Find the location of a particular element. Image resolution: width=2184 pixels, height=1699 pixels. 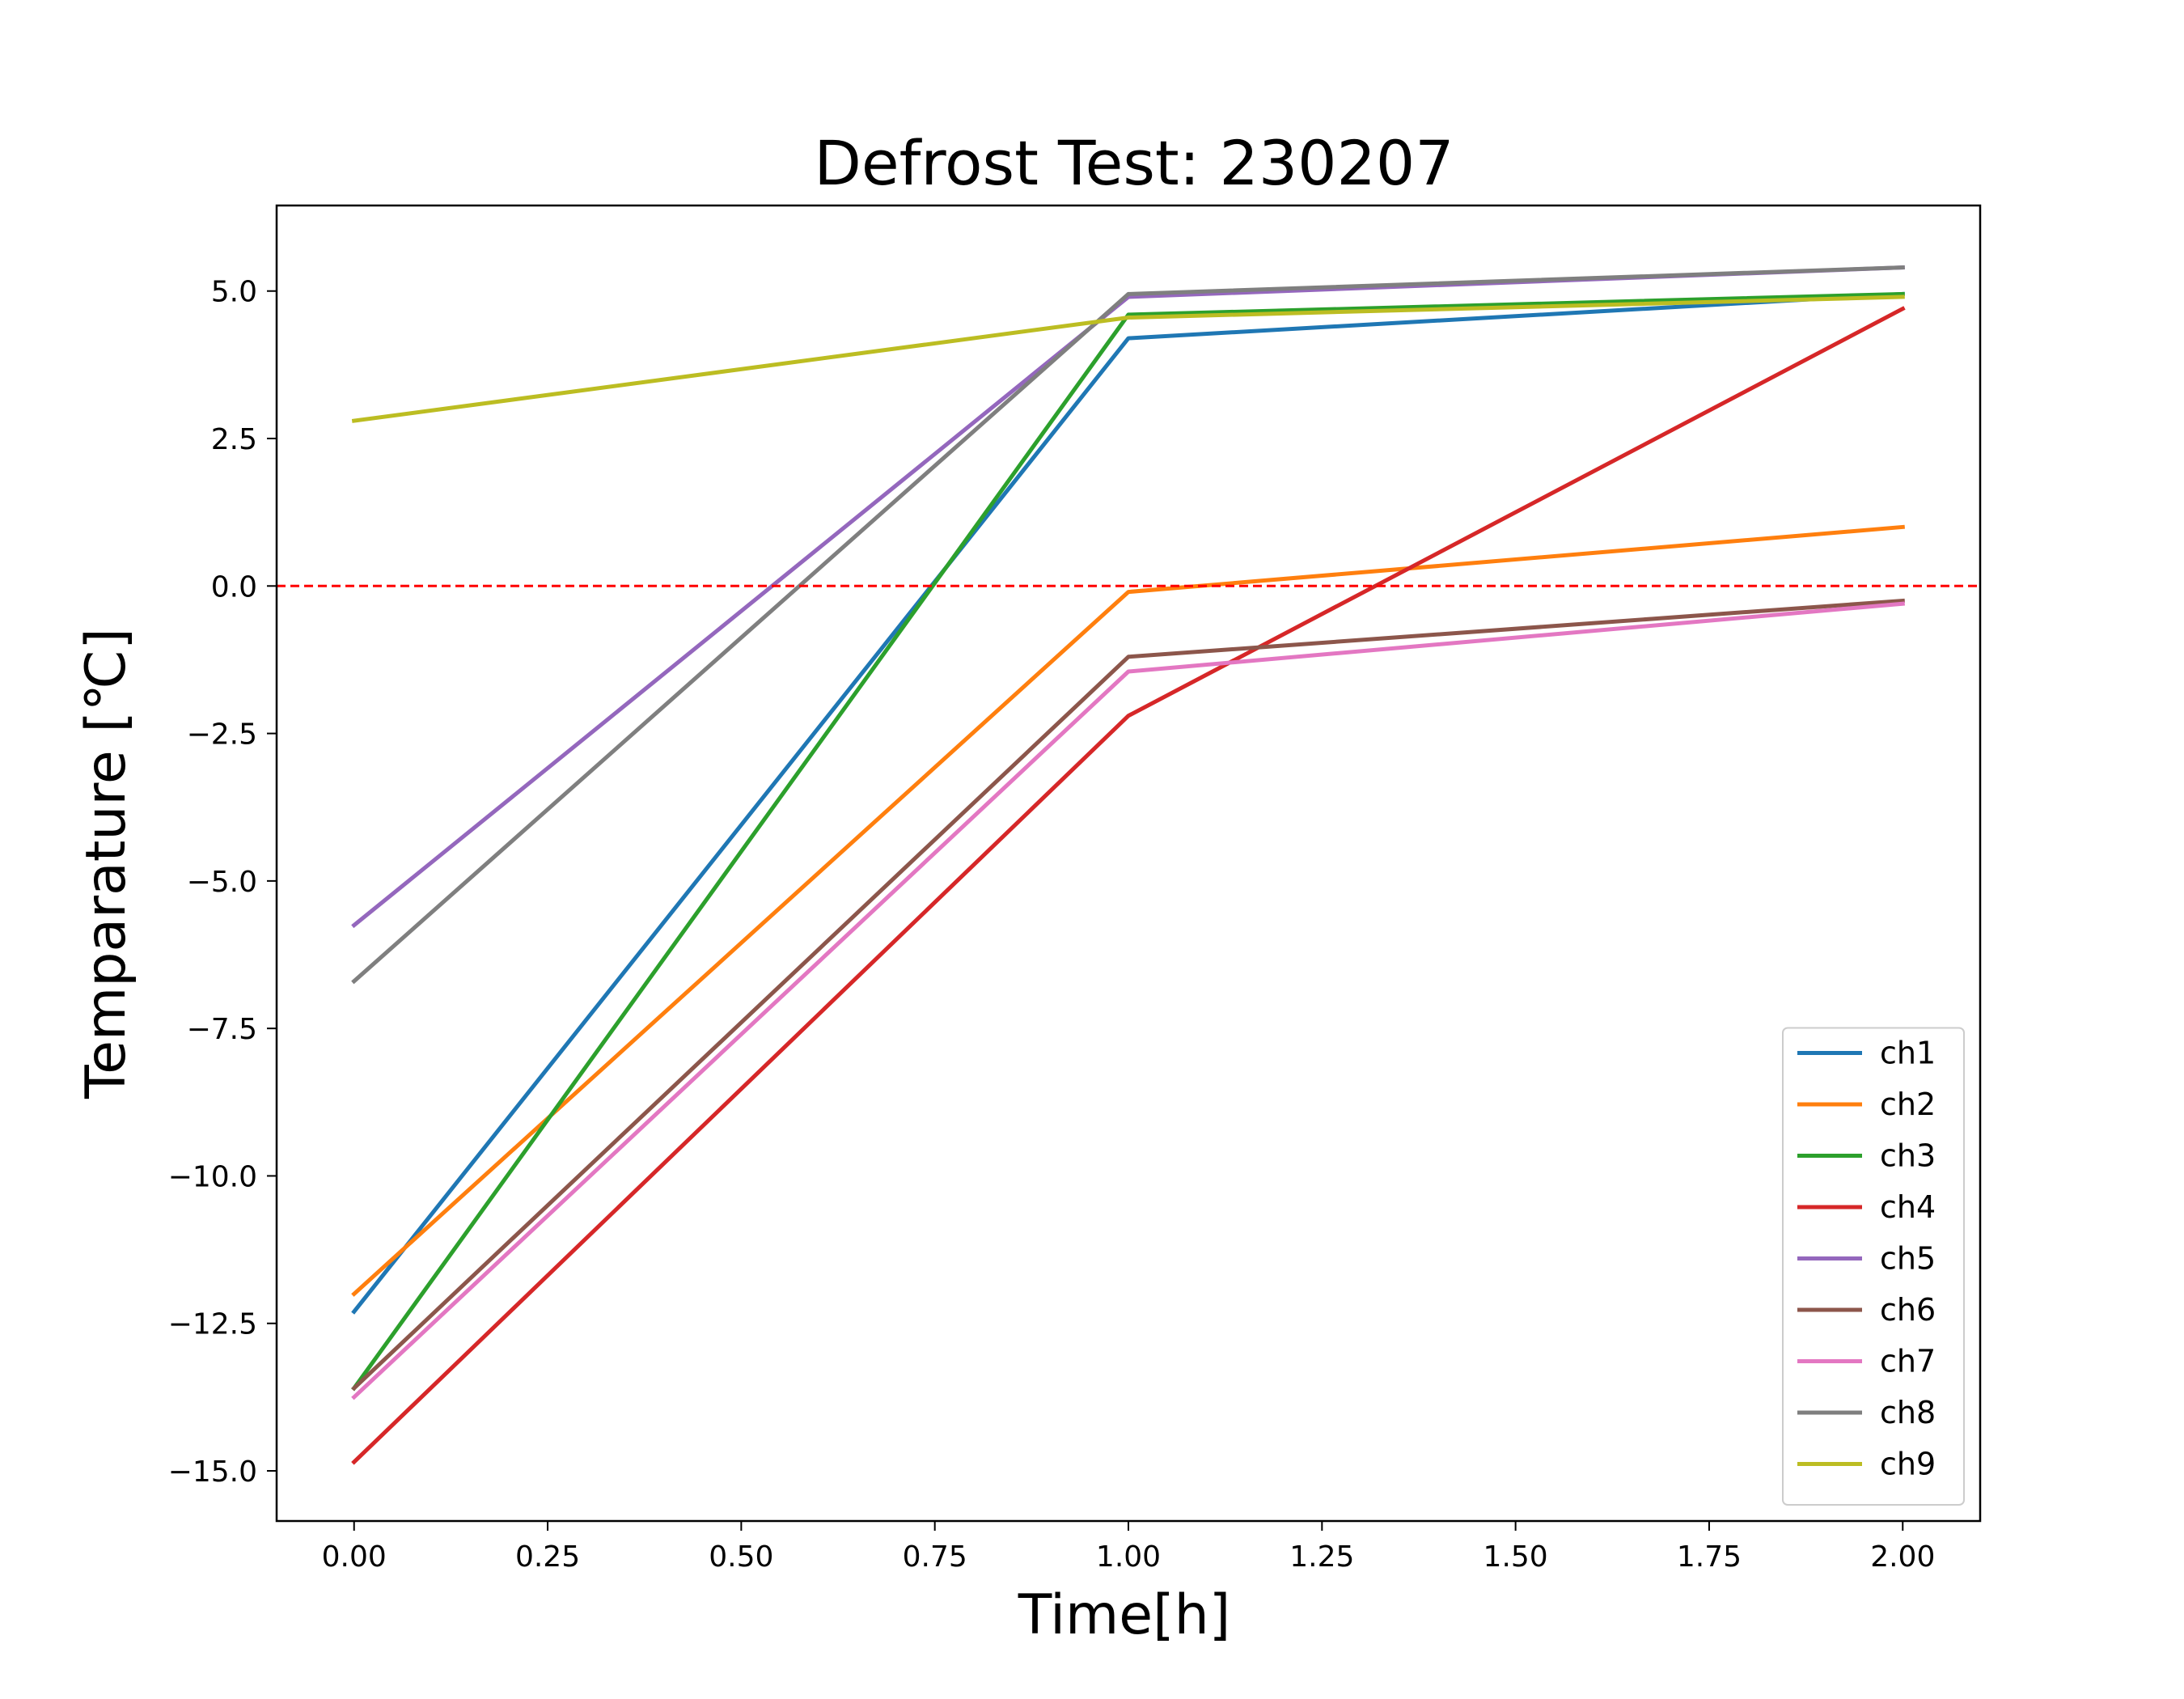

x-tick-label: 0.75 is located at coordinates (935, 1557).